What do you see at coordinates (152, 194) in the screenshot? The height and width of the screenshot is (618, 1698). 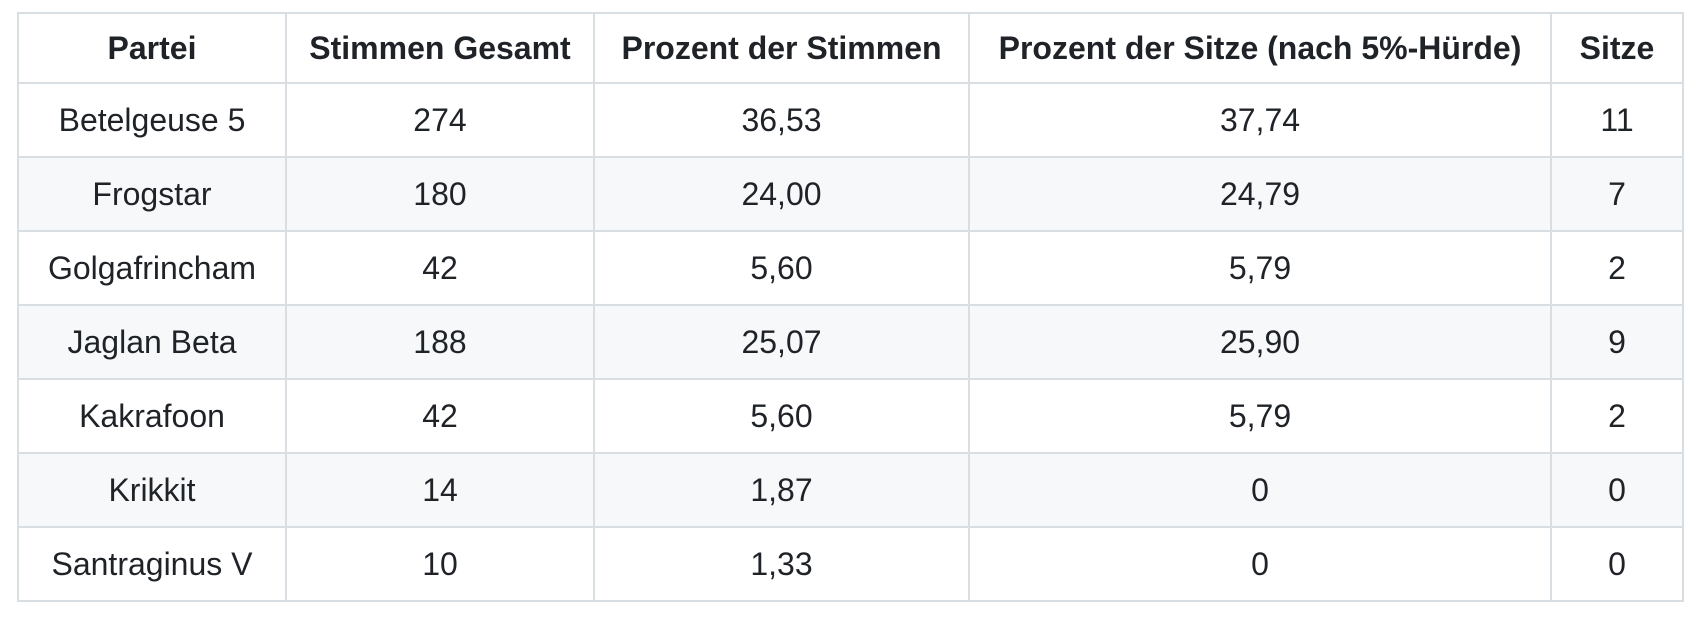 I see `cell-partei: Frogstar` at bounding box center [152, 194].